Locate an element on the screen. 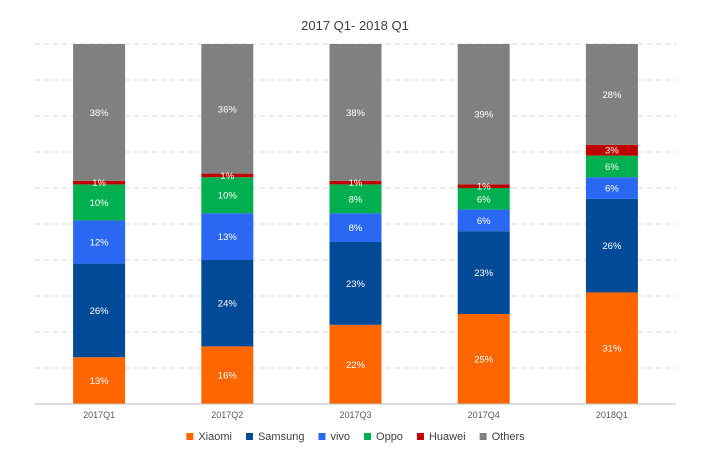  bar-segment-vivo-2017q3 is located at coordinates (355, 227).